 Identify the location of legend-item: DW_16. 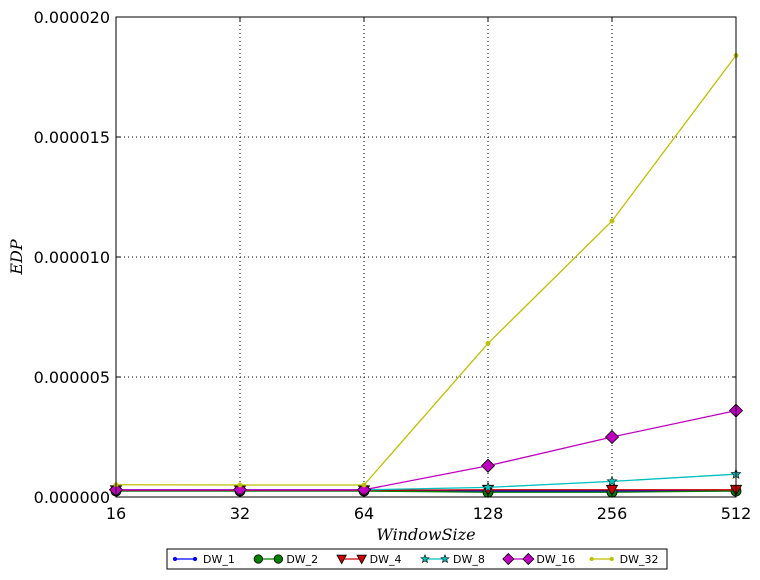
(538, 559).